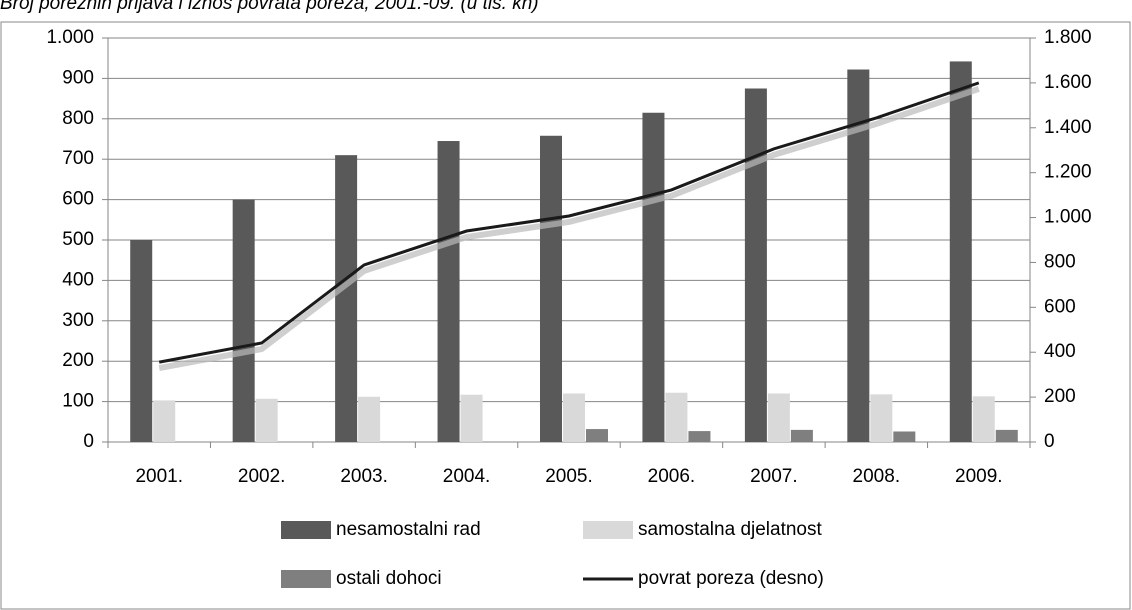 This screenshot has height=610, width=1132. I want to click on y2-tick-label: 0, so click(1049, 441).